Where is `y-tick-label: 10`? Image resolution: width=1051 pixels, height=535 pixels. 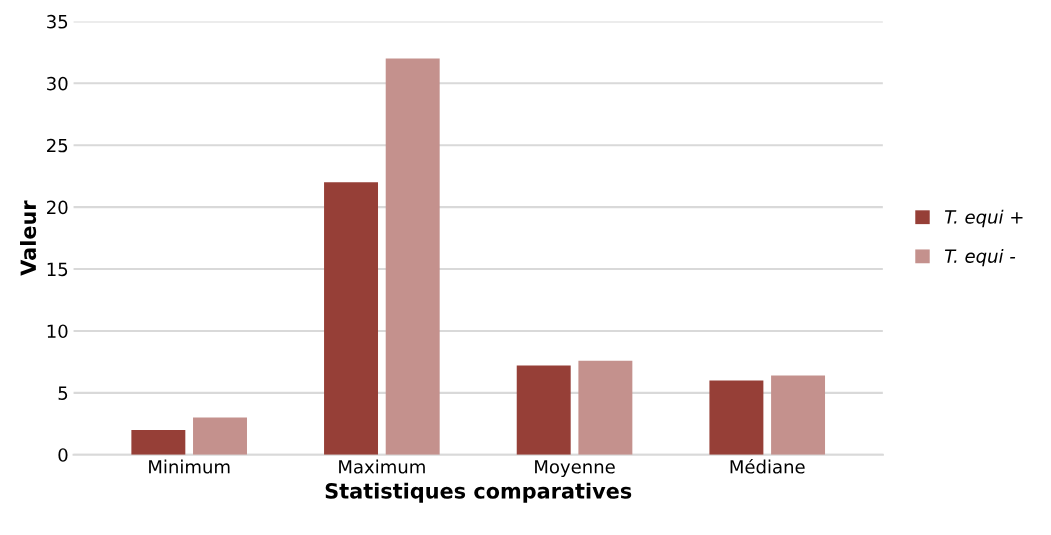
y-tick-label: 10 is located at coordinates (57, 331).